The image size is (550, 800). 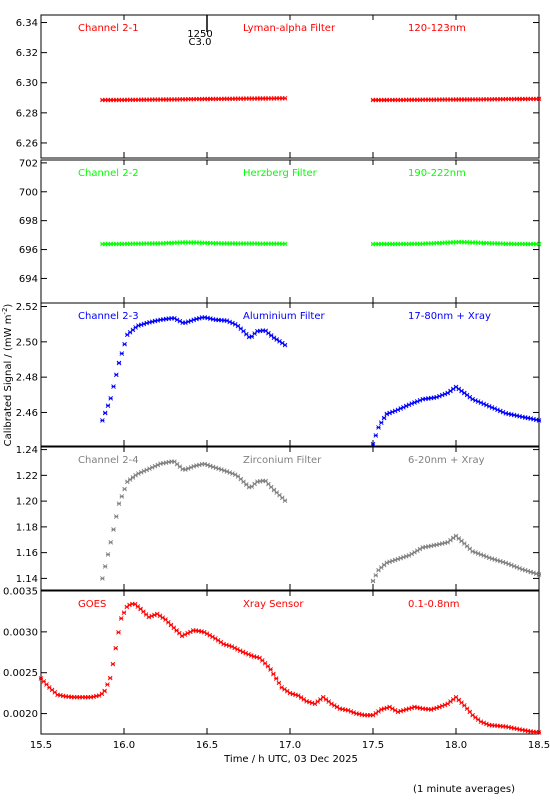 I want to click on y-tick-label: 702, so click(x=28, y=163).